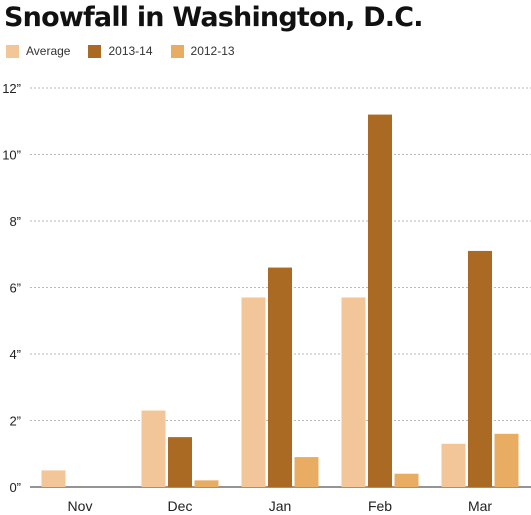 The height and width of the screenshot is (515, 531). Describe the element at coordinates (353, 392) in the screenshot. I see `bar-feb-average` at that location.